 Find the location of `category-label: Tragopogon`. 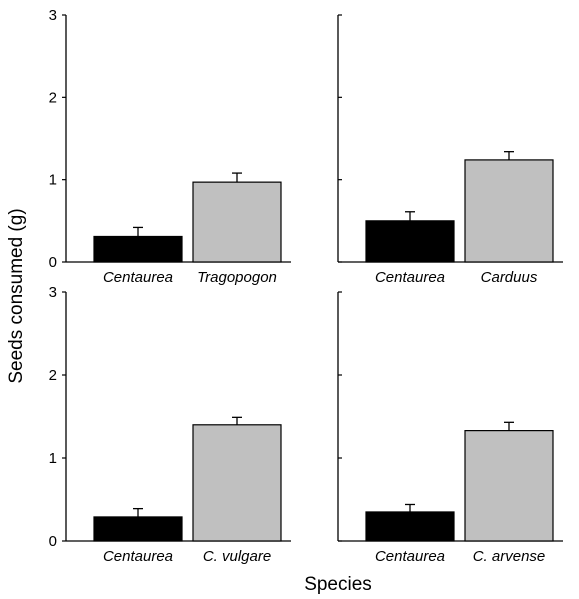

category-label: Tragopogon is located at coordinates (237, 277).